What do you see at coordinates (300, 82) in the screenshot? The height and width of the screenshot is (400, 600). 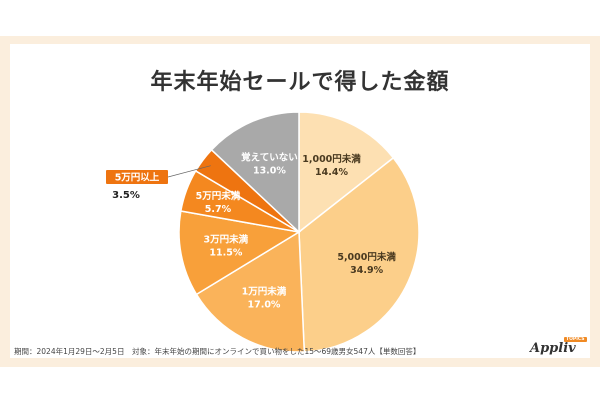 I see `chart-title: 年末年始セールで得した金額` at bounding box center [300, 82].